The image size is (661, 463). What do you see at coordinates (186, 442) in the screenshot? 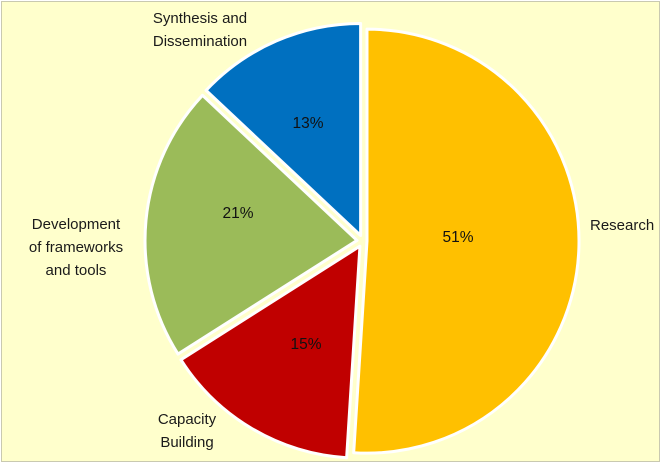
I see `pie-category-label-line: Building` at bounding box center [186, 442].